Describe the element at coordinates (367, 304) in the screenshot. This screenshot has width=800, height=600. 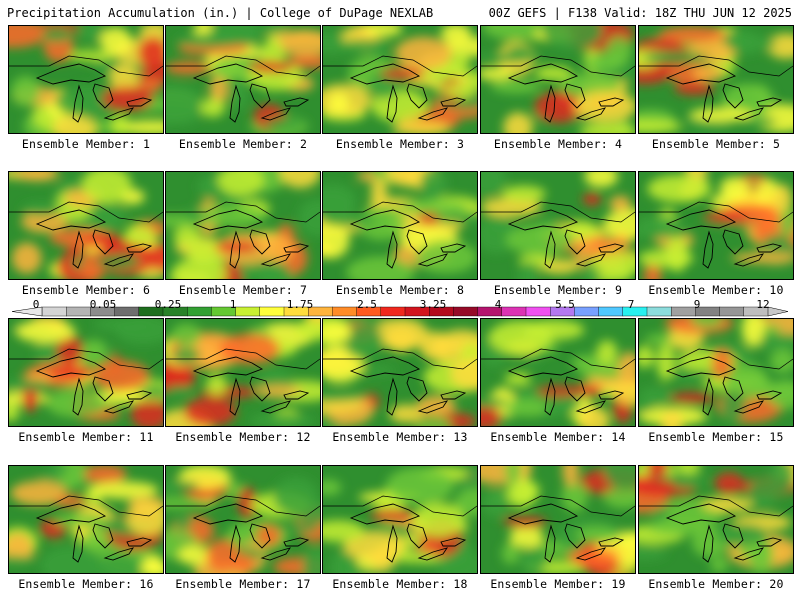
I see `colorbar-tick-label: 2.5` at that location.